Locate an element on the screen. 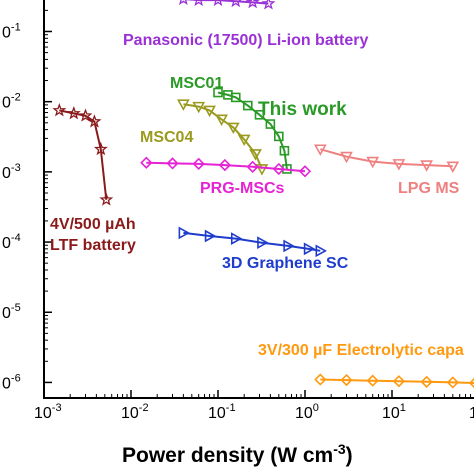 This screenshot has height=474, width=474. annotation-msc04: MSC04 is located at coordinates (166, 137).